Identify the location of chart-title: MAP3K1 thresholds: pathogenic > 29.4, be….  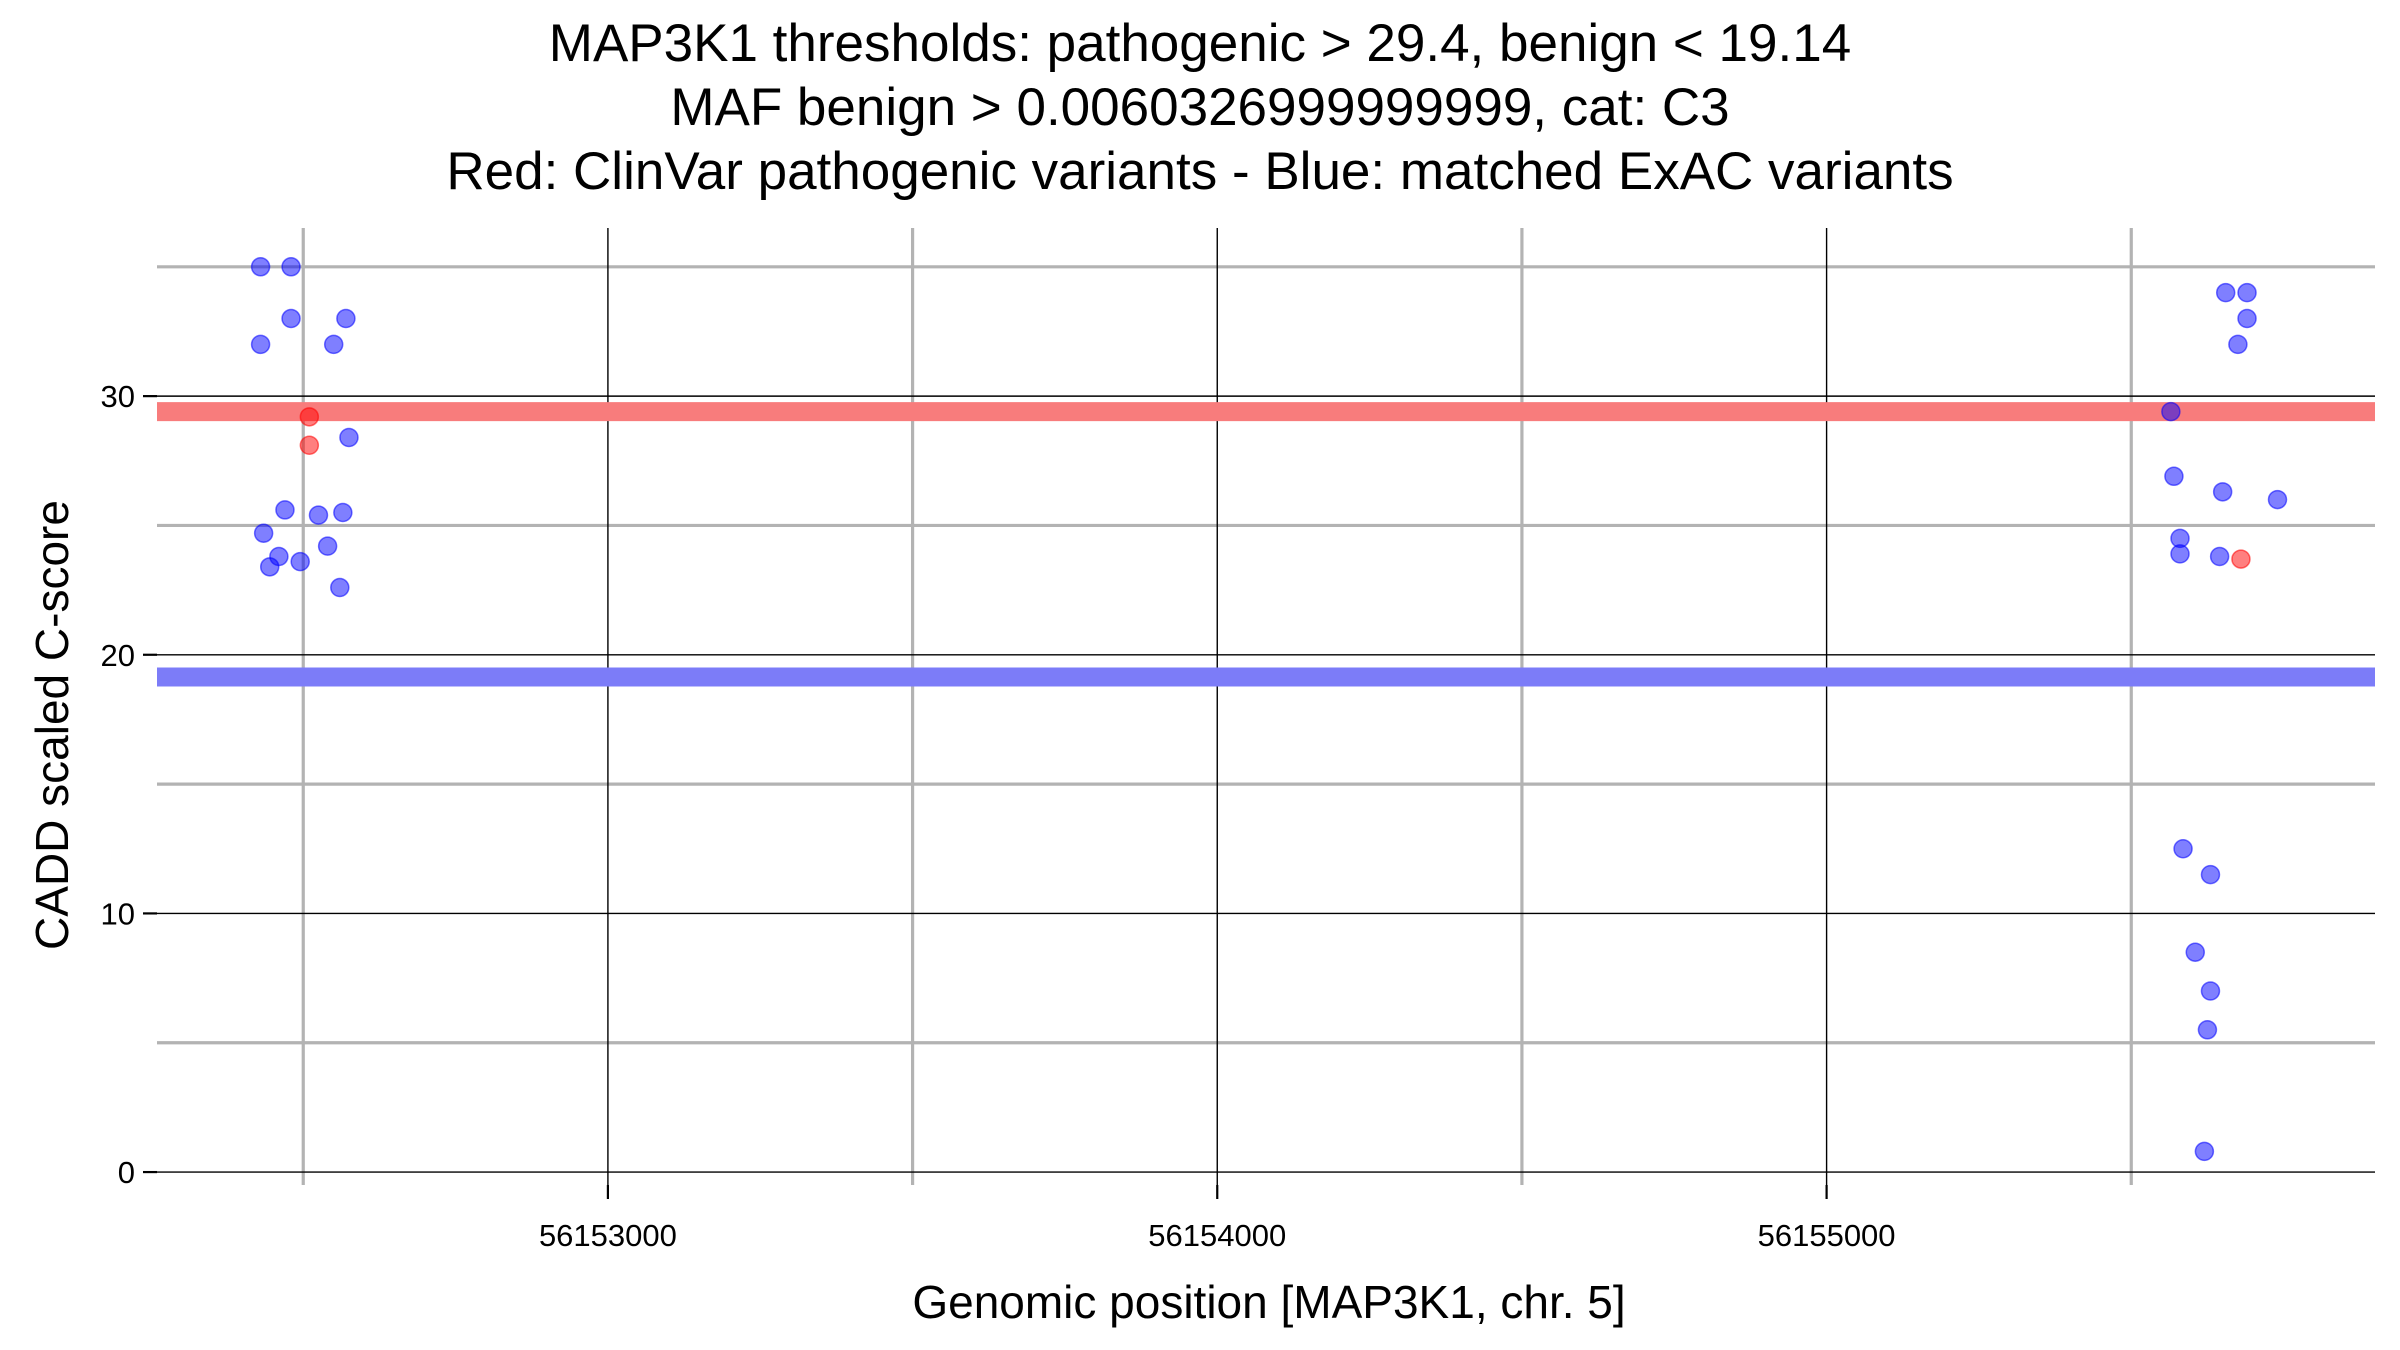
(1200, 108).